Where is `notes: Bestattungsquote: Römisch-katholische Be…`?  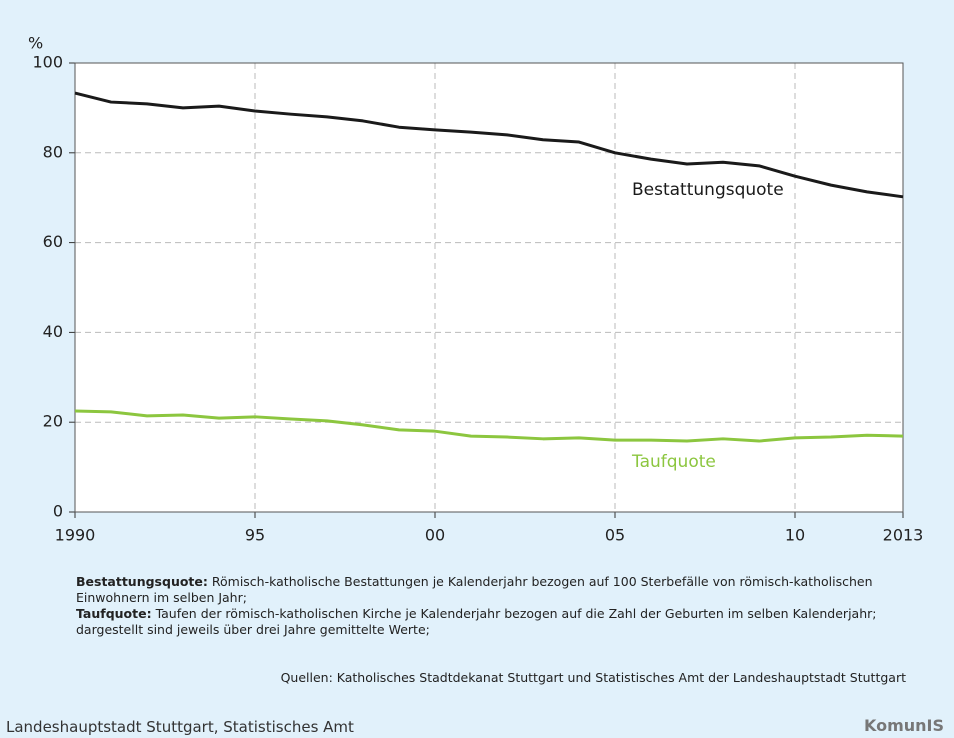 notes: Bestattungsquote: Römisch-katholische Be… is located at coordinates (491, 606).